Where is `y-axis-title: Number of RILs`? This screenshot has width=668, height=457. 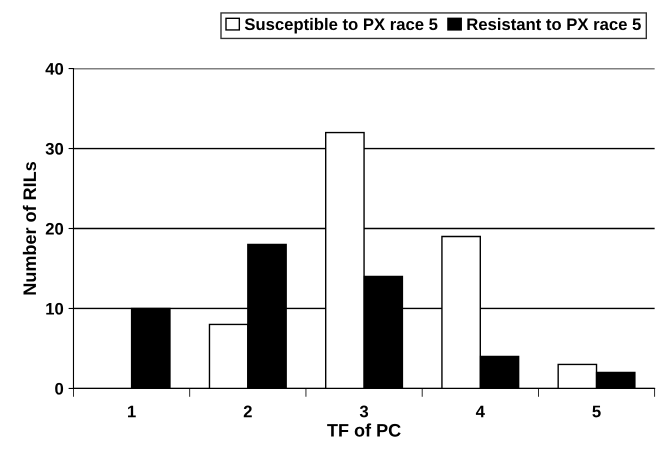
y-axis-title: Number of RILs is located at coordinates (29, 228).